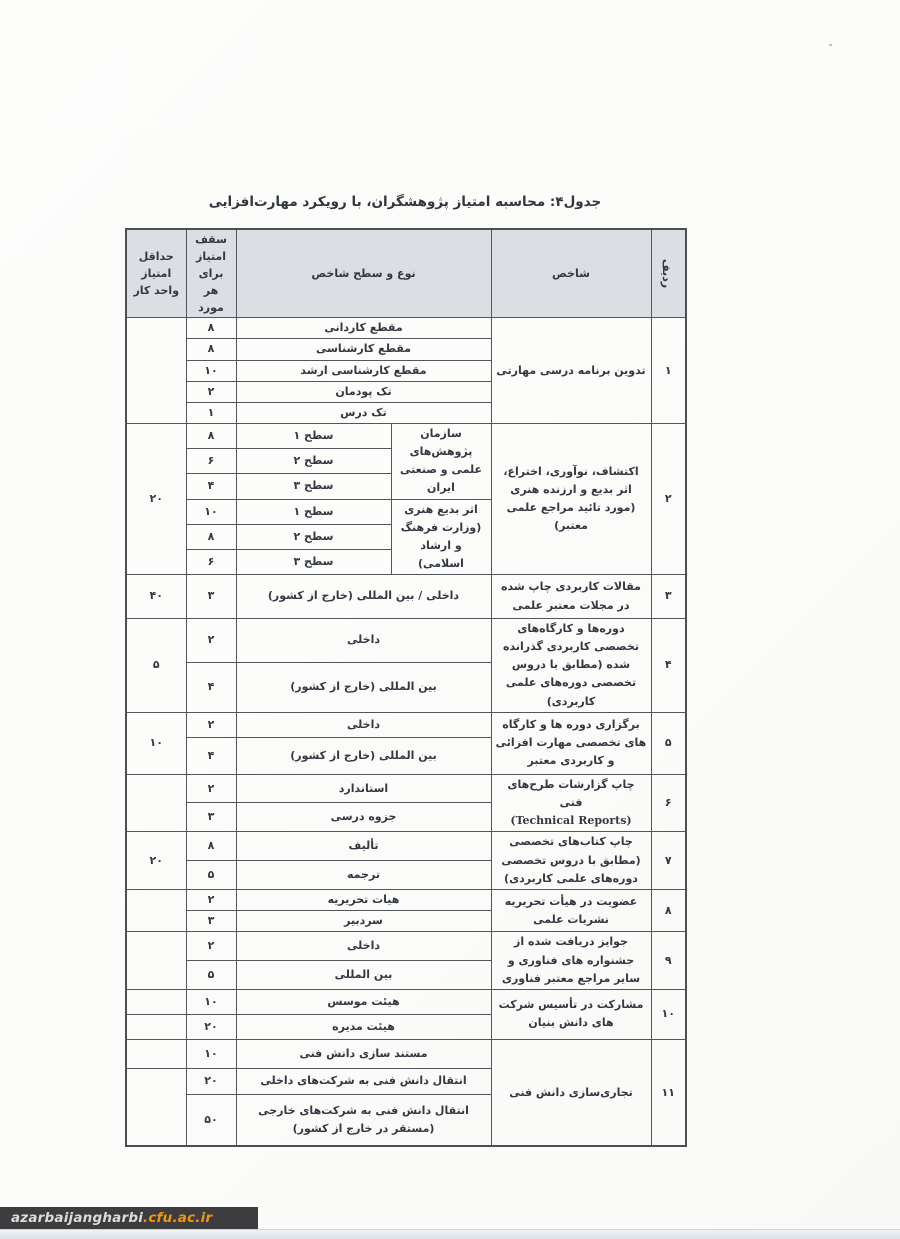 The height and width of the screenshot is (1239, 900). I want to click on max-score-cell: ۶, so click(211, 562).